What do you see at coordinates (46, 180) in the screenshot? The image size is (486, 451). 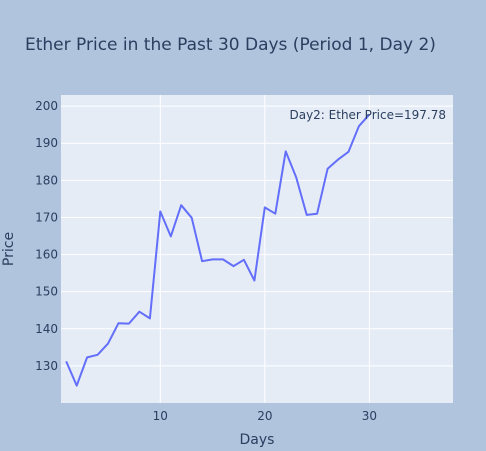 I see `y-tick-label: 180` at bounding box center [46, 180].